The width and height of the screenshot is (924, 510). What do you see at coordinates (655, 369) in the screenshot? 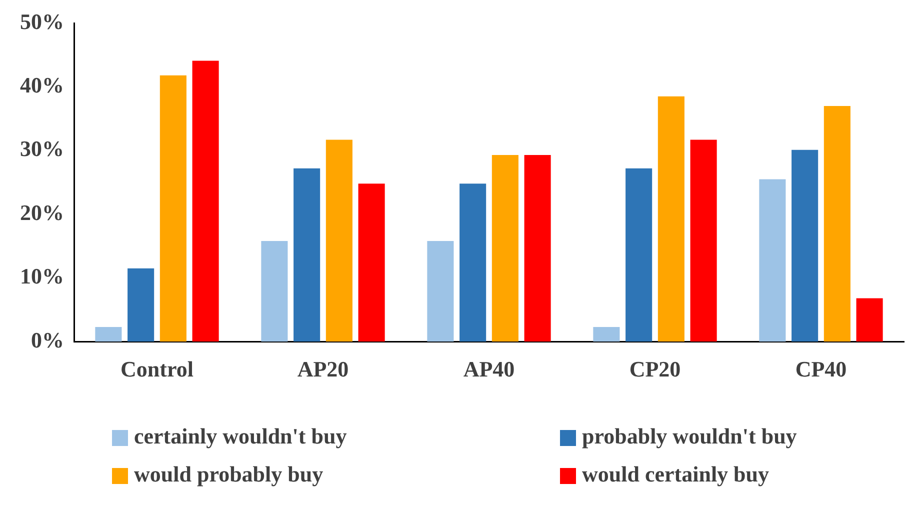
I see `x-tick-label: CP20` at bounding box center [655, 369].